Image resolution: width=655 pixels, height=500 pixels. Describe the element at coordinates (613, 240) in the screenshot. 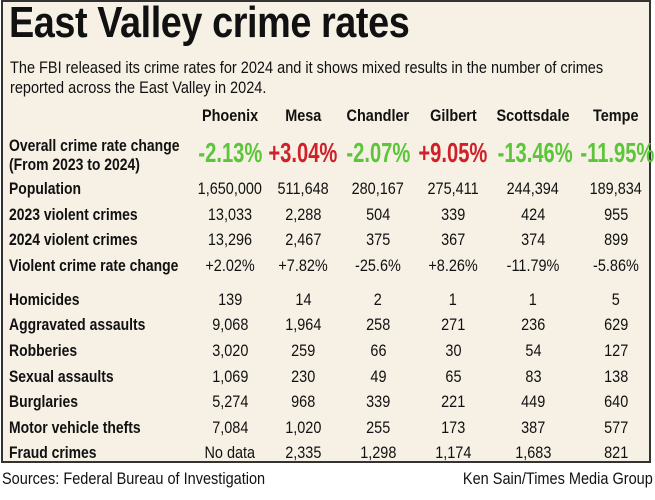

I see `table-cell: 899` at that location.